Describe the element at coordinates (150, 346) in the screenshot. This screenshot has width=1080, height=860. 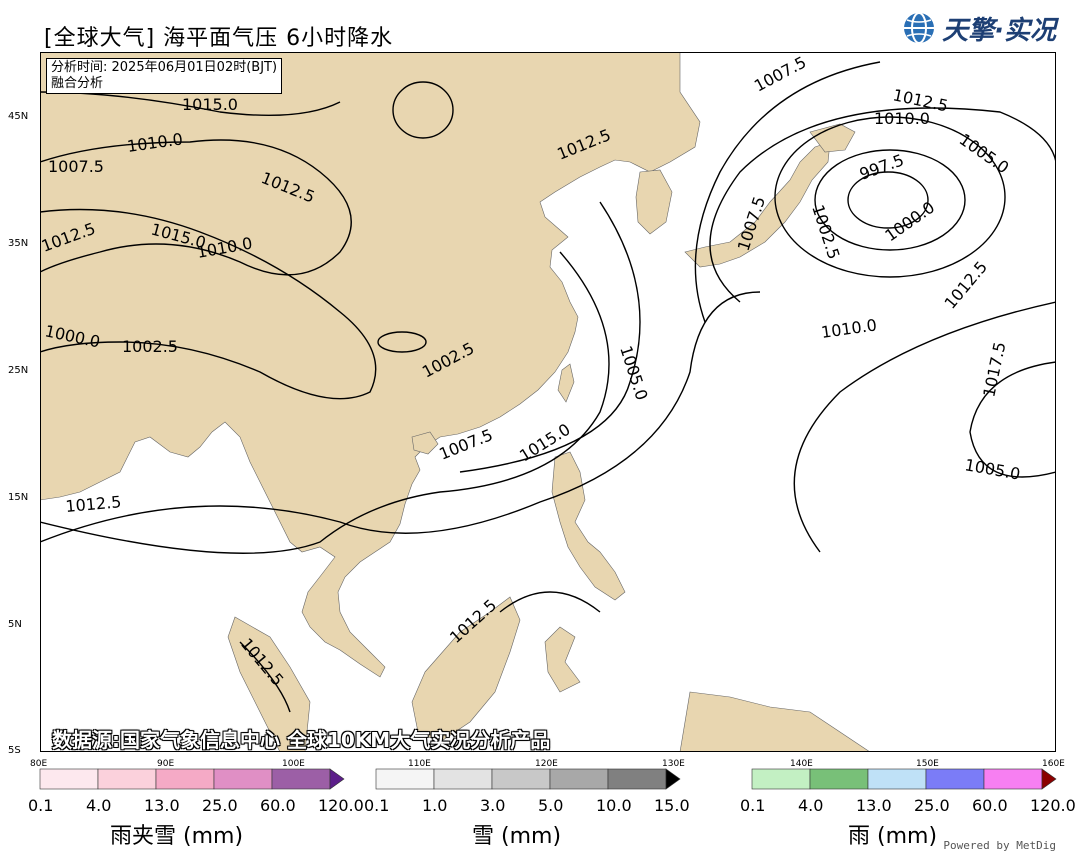
I see `isobar-label: 1002.5` at that location.